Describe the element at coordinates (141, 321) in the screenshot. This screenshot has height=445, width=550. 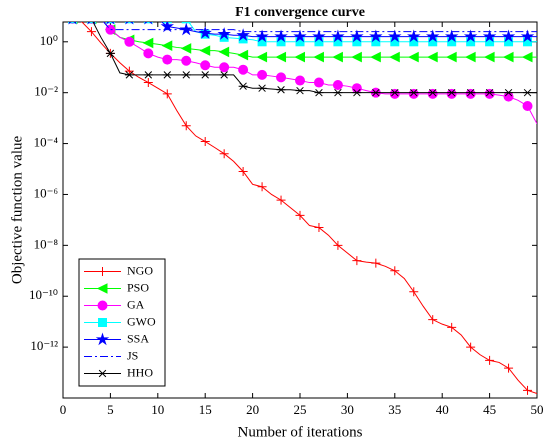
I see `legend-label: GWO` at that location.